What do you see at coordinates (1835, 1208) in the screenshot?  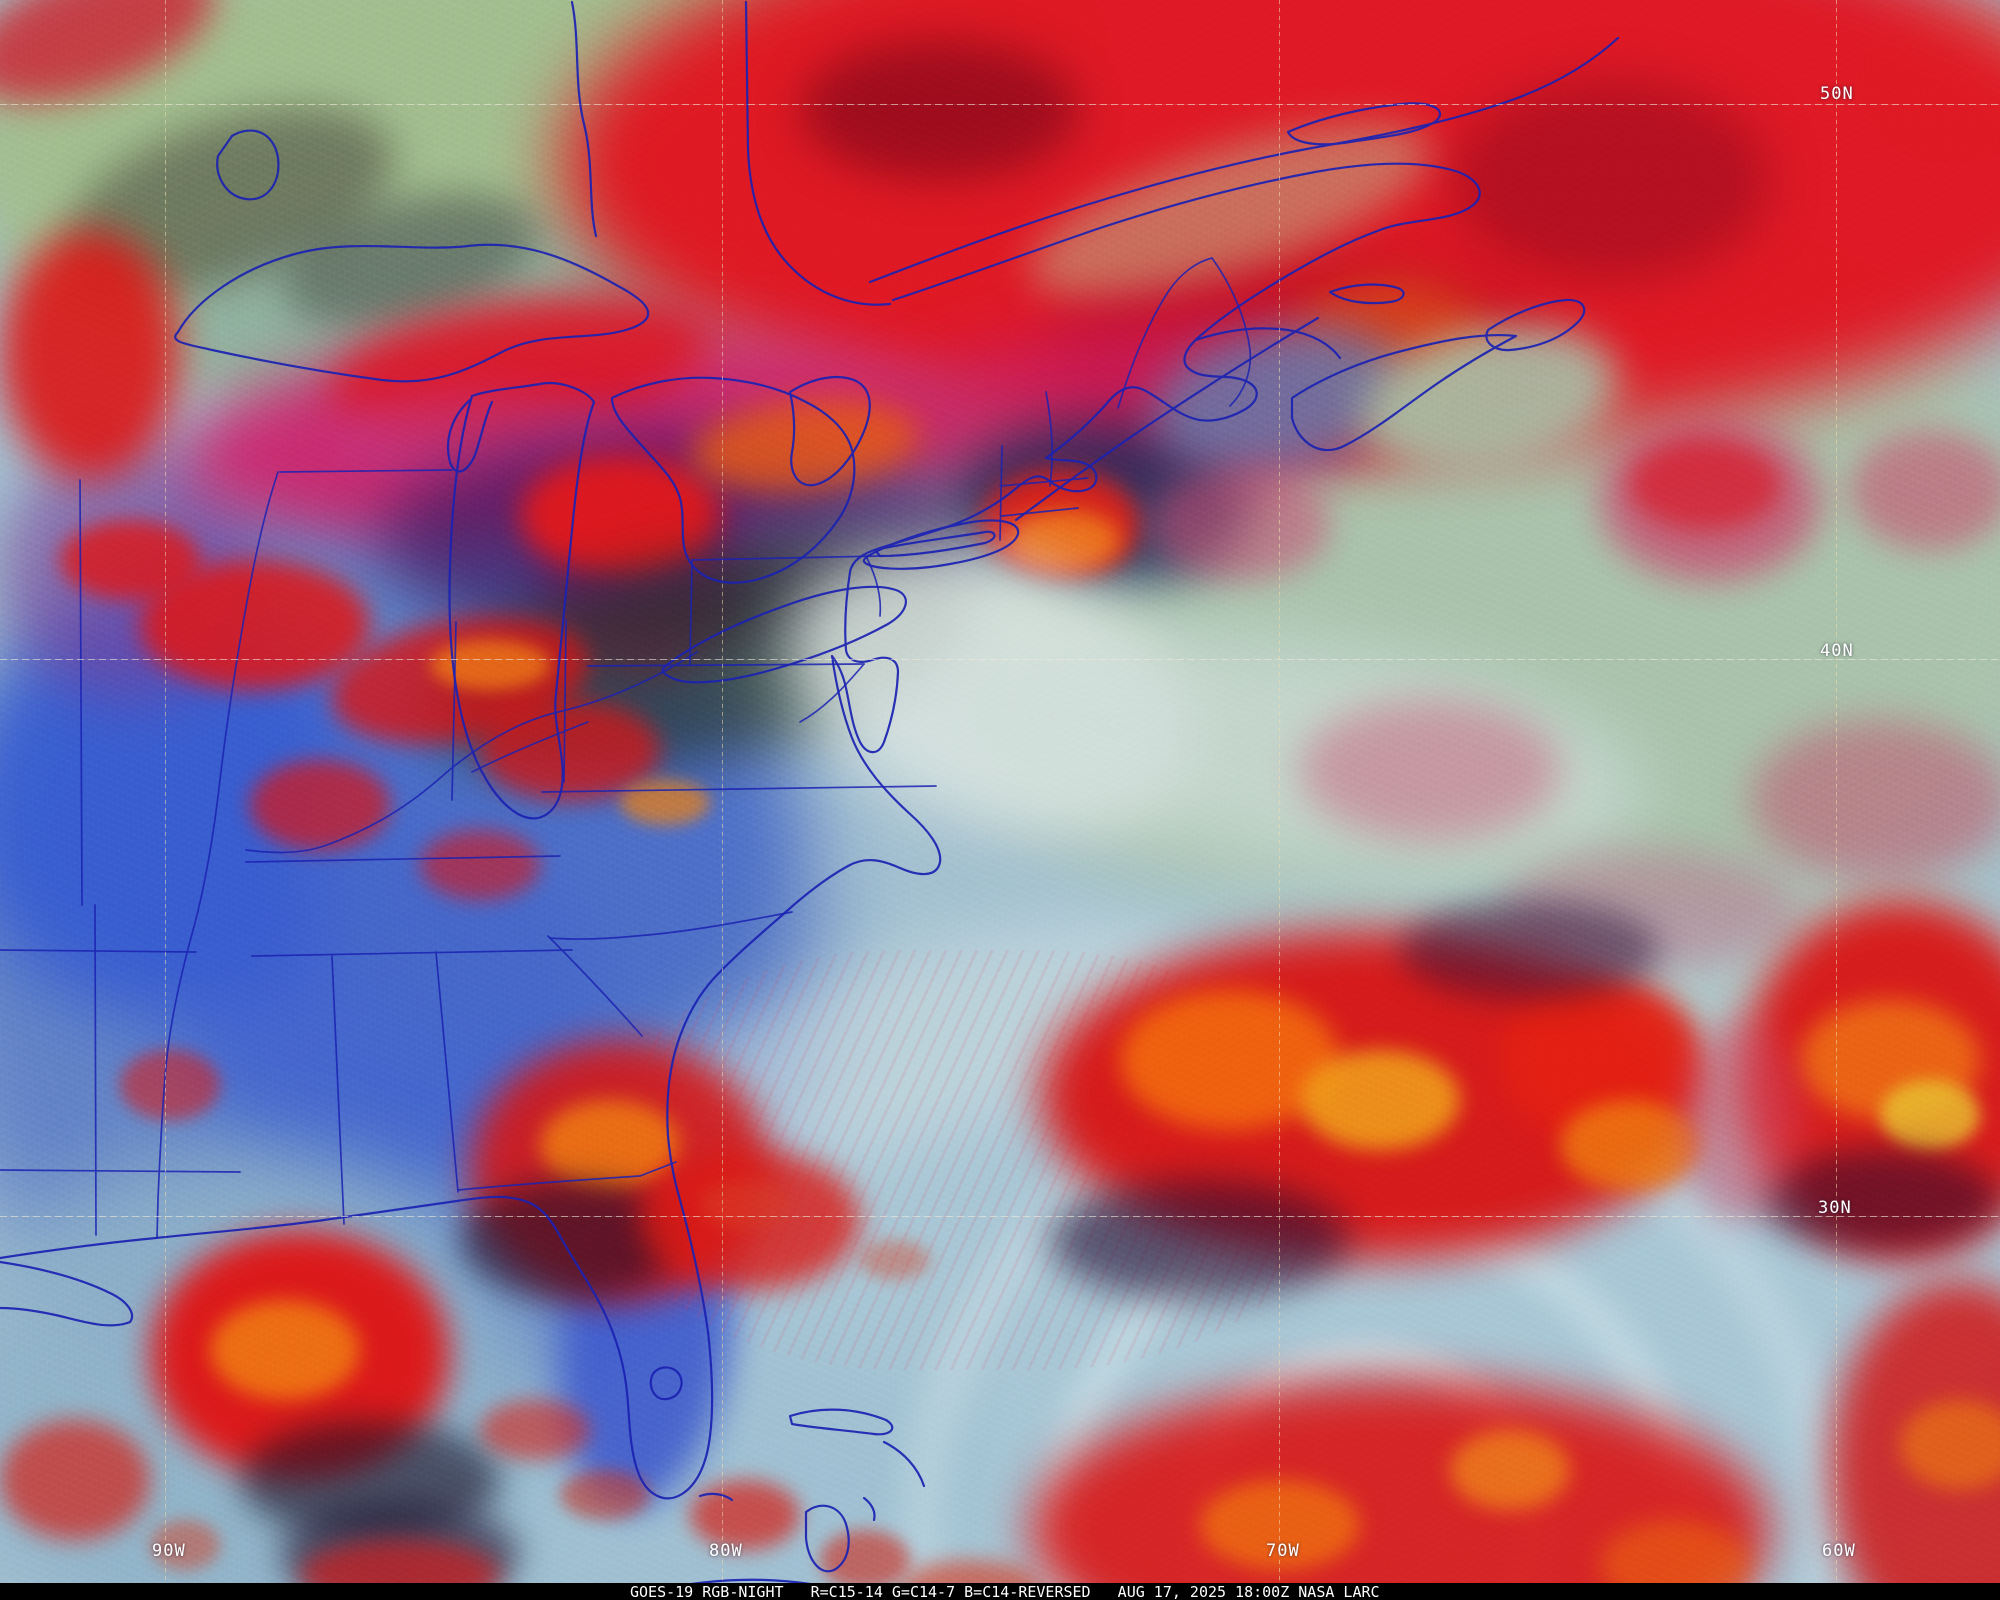 I see `grid-label-30n: 30N` at bounding box center [1835, 1208].